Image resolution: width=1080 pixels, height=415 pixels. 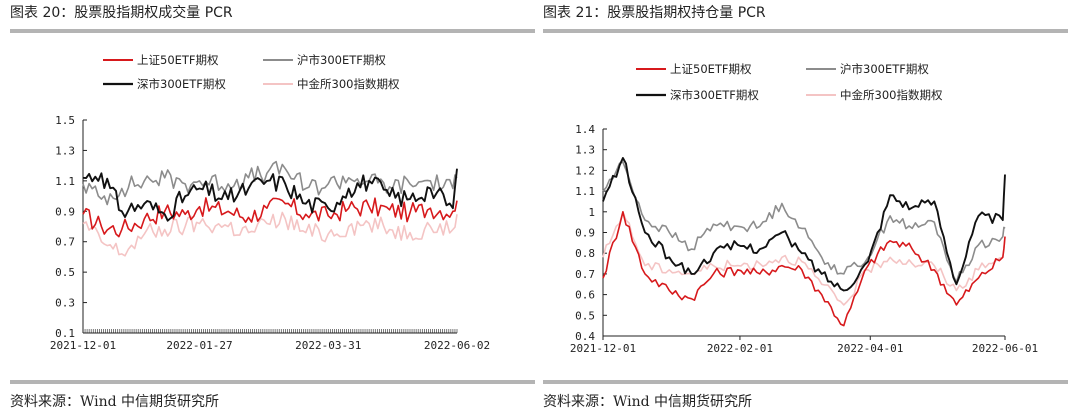 I want to click on y-tick-label: 1.2, so click(x=585, y=170).